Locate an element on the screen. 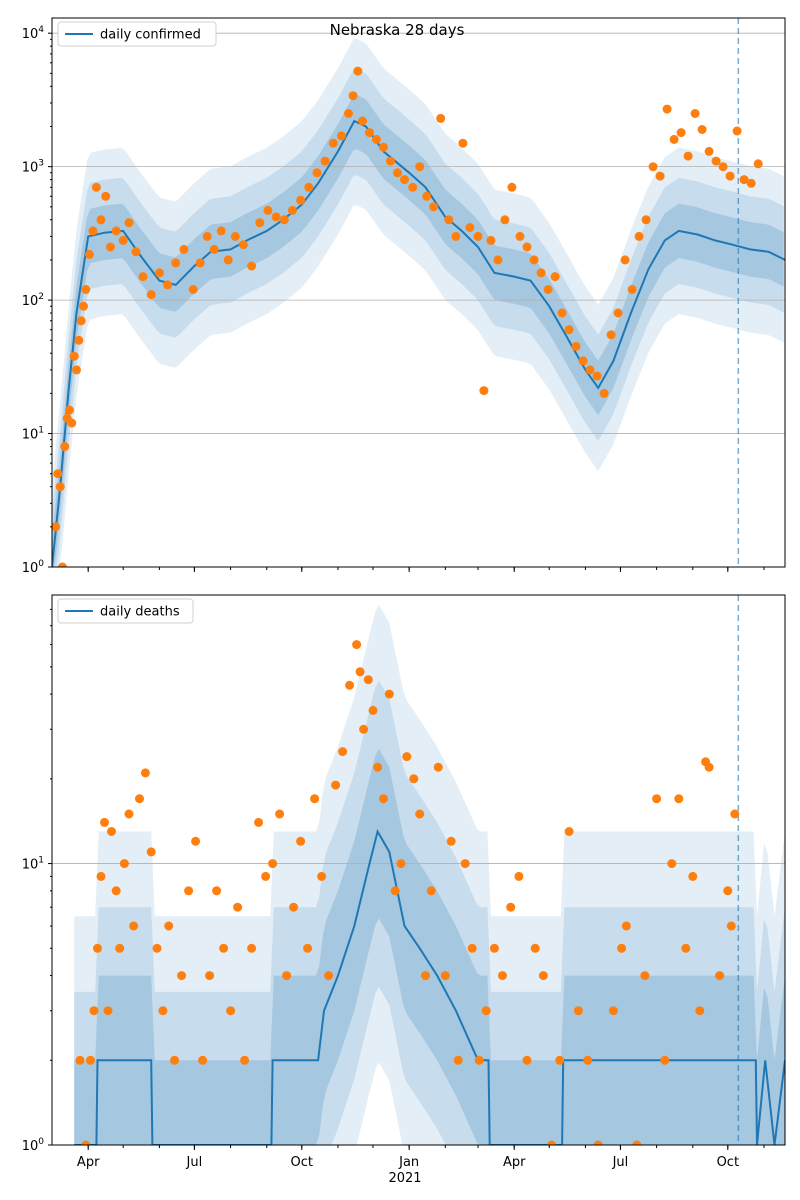 The width and height of the screenshot is (800, 1200). legend-label: daily confirmed is located at coordinates (150, 35).